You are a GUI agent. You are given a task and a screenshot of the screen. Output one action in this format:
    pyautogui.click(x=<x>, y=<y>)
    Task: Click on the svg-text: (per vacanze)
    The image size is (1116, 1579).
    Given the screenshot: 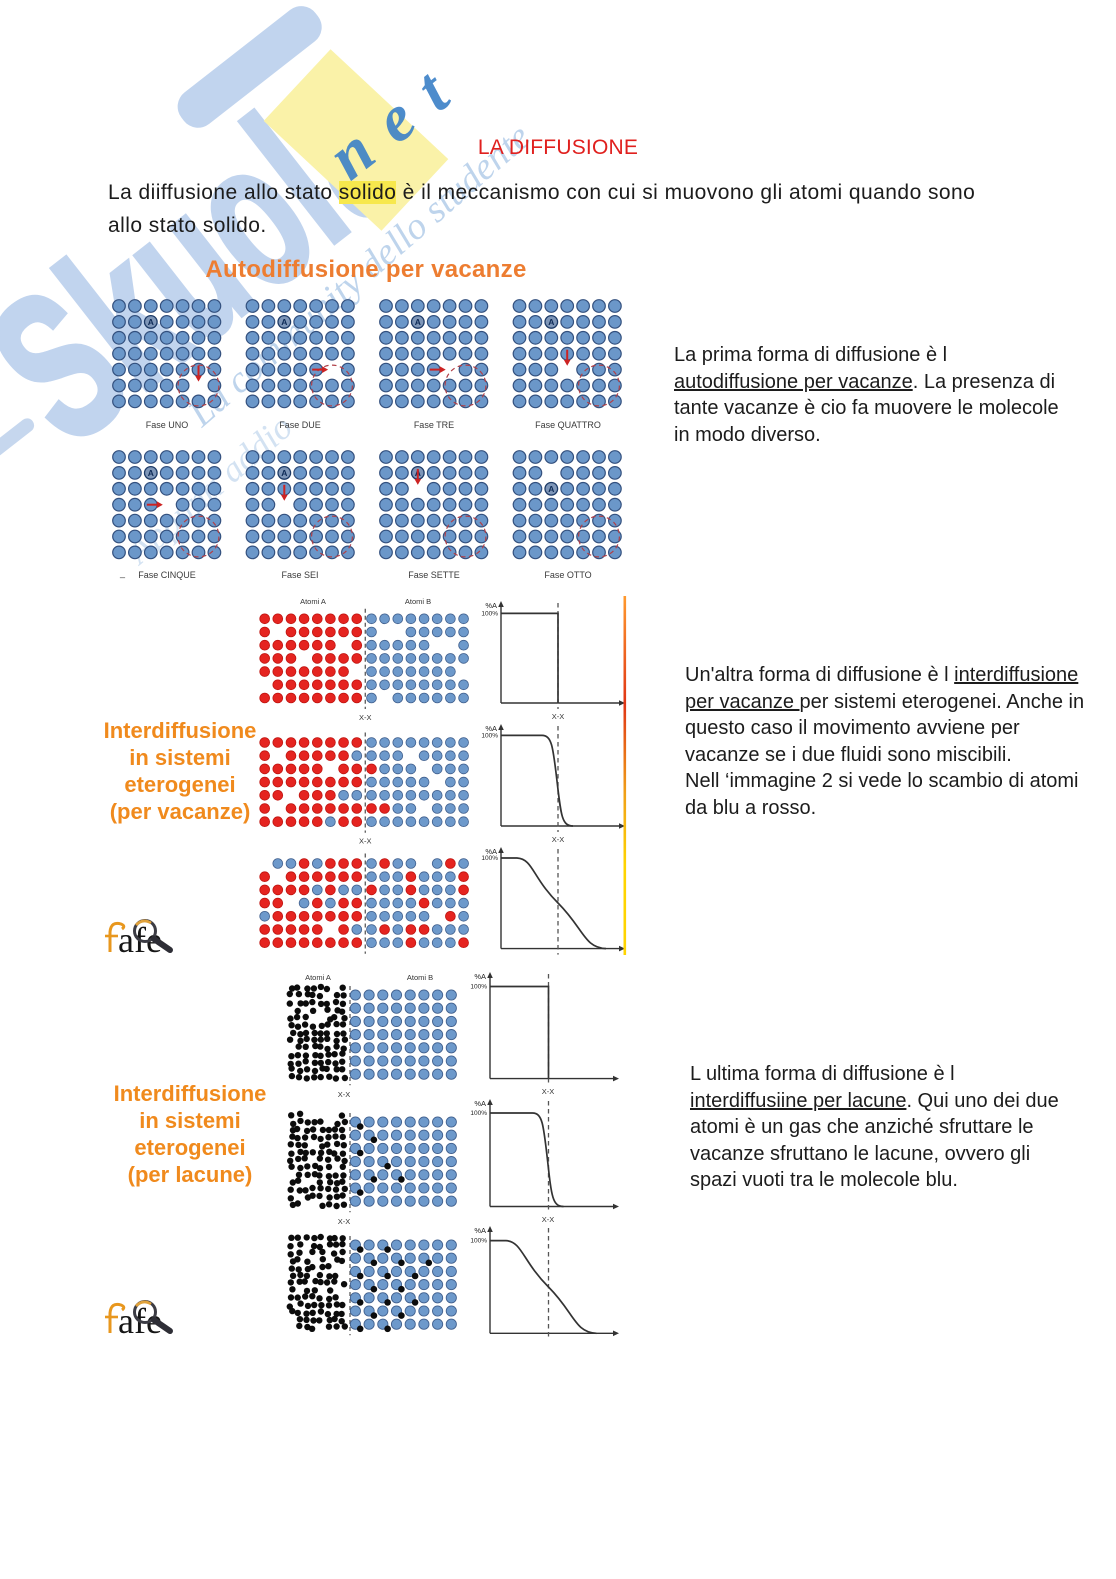 What is the action you would take?
    pyautogui.click(x=180, y=811)
    